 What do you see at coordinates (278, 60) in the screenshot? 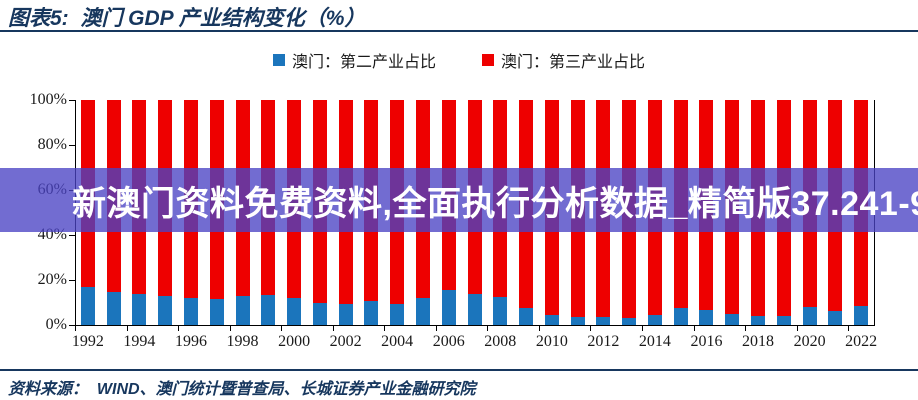
I see `legend-swatch-blue-icon` at bounding box center [278, 60].